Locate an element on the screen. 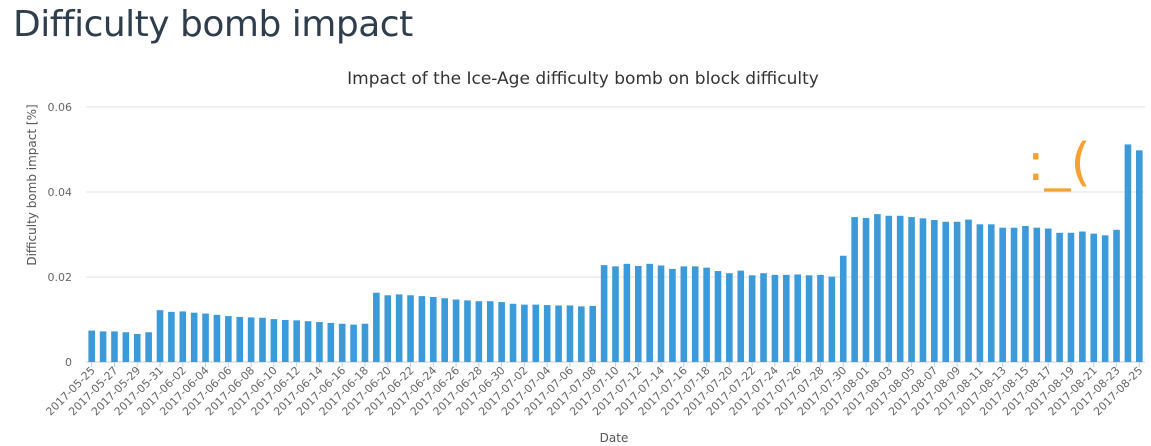  y-tick-label: 0.02 is located at coordinates (60, 277).